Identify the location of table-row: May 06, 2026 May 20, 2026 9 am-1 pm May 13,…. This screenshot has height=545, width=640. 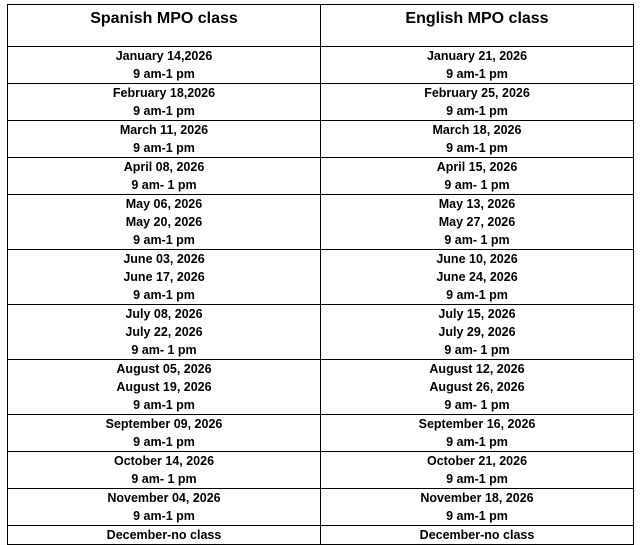
(320, 222).